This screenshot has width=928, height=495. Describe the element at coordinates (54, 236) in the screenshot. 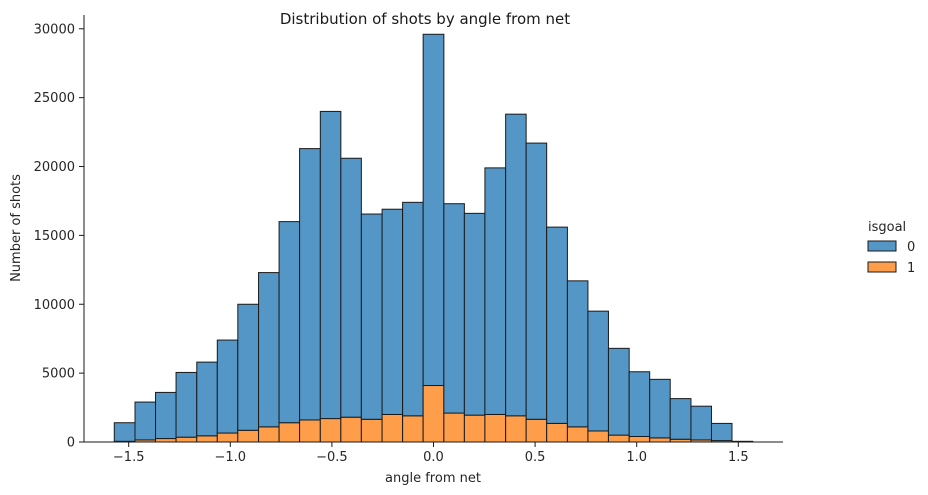

I see `y-tick-label: 15000` at that location.